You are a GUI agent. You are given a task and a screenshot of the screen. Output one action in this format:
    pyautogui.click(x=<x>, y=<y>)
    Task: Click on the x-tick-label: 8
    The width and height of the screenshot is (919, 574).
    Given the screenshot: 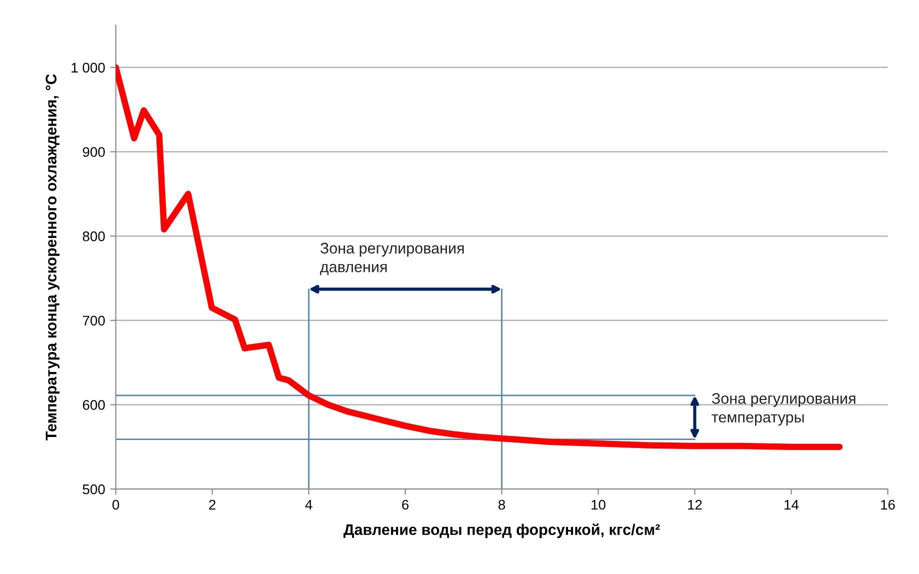 What is the action you would take?
    pyautogui.click(x=502, y=505)
    